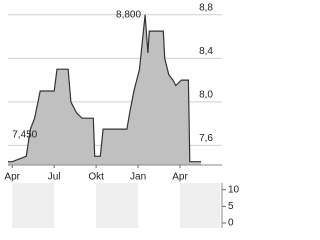 The width and height of the screenshot is (320, 240). What do you see at coordinates (54, 177) in the screenshot?
I see `x-tick-label: Jul` at bounding box center [54, 177].